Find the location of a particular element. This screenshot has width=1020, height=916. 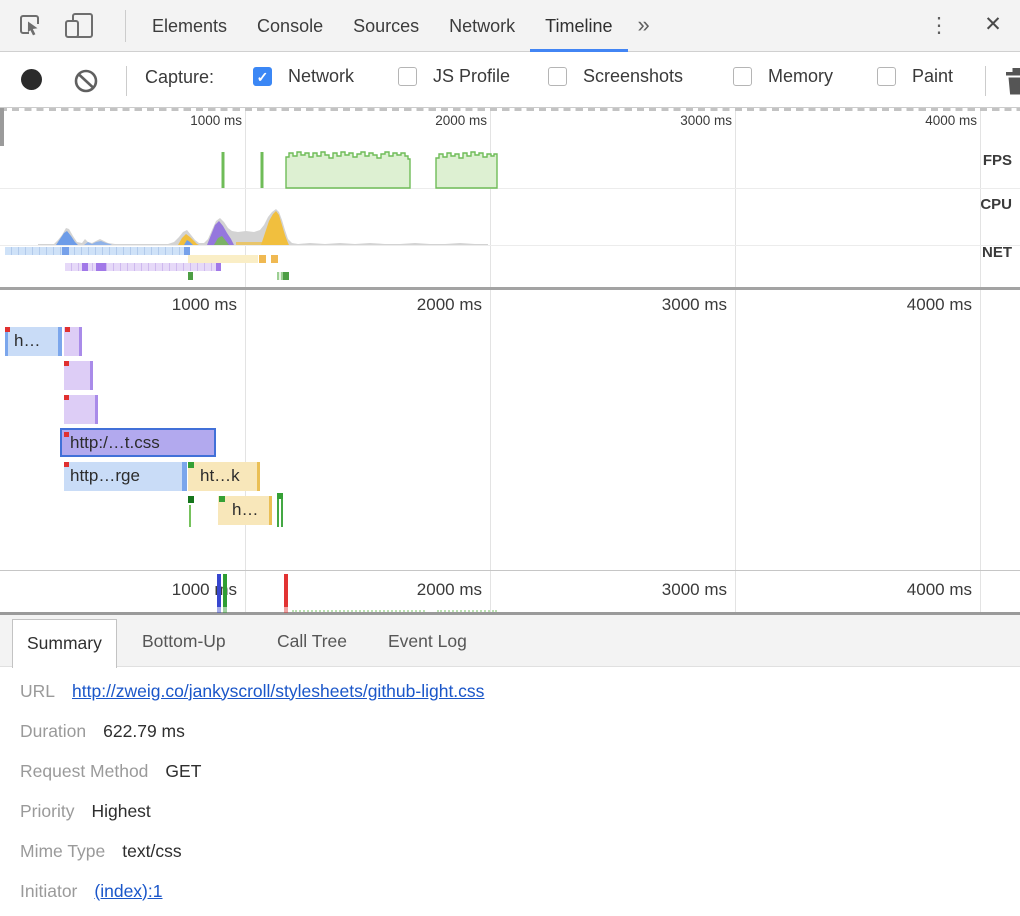

flame-event-bar: ht…k is located at coordinates (224, 476).